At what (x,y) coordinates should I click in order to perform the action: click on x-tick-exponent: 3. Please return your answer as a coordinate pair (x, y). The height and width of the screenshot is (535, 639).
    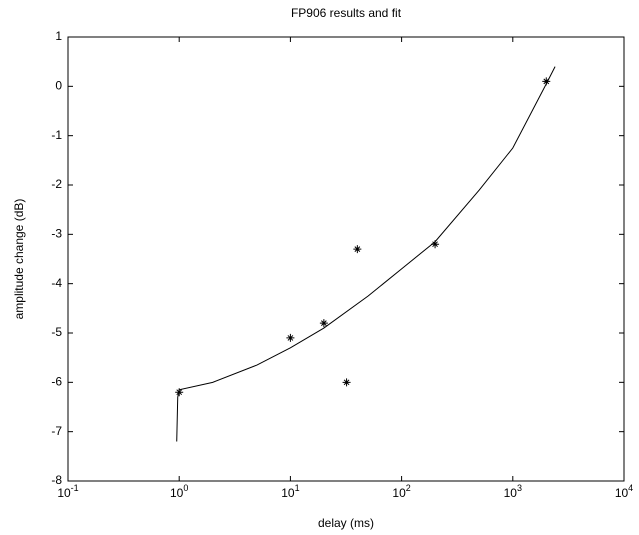
    Looking at the image, I should click on (519, 488).